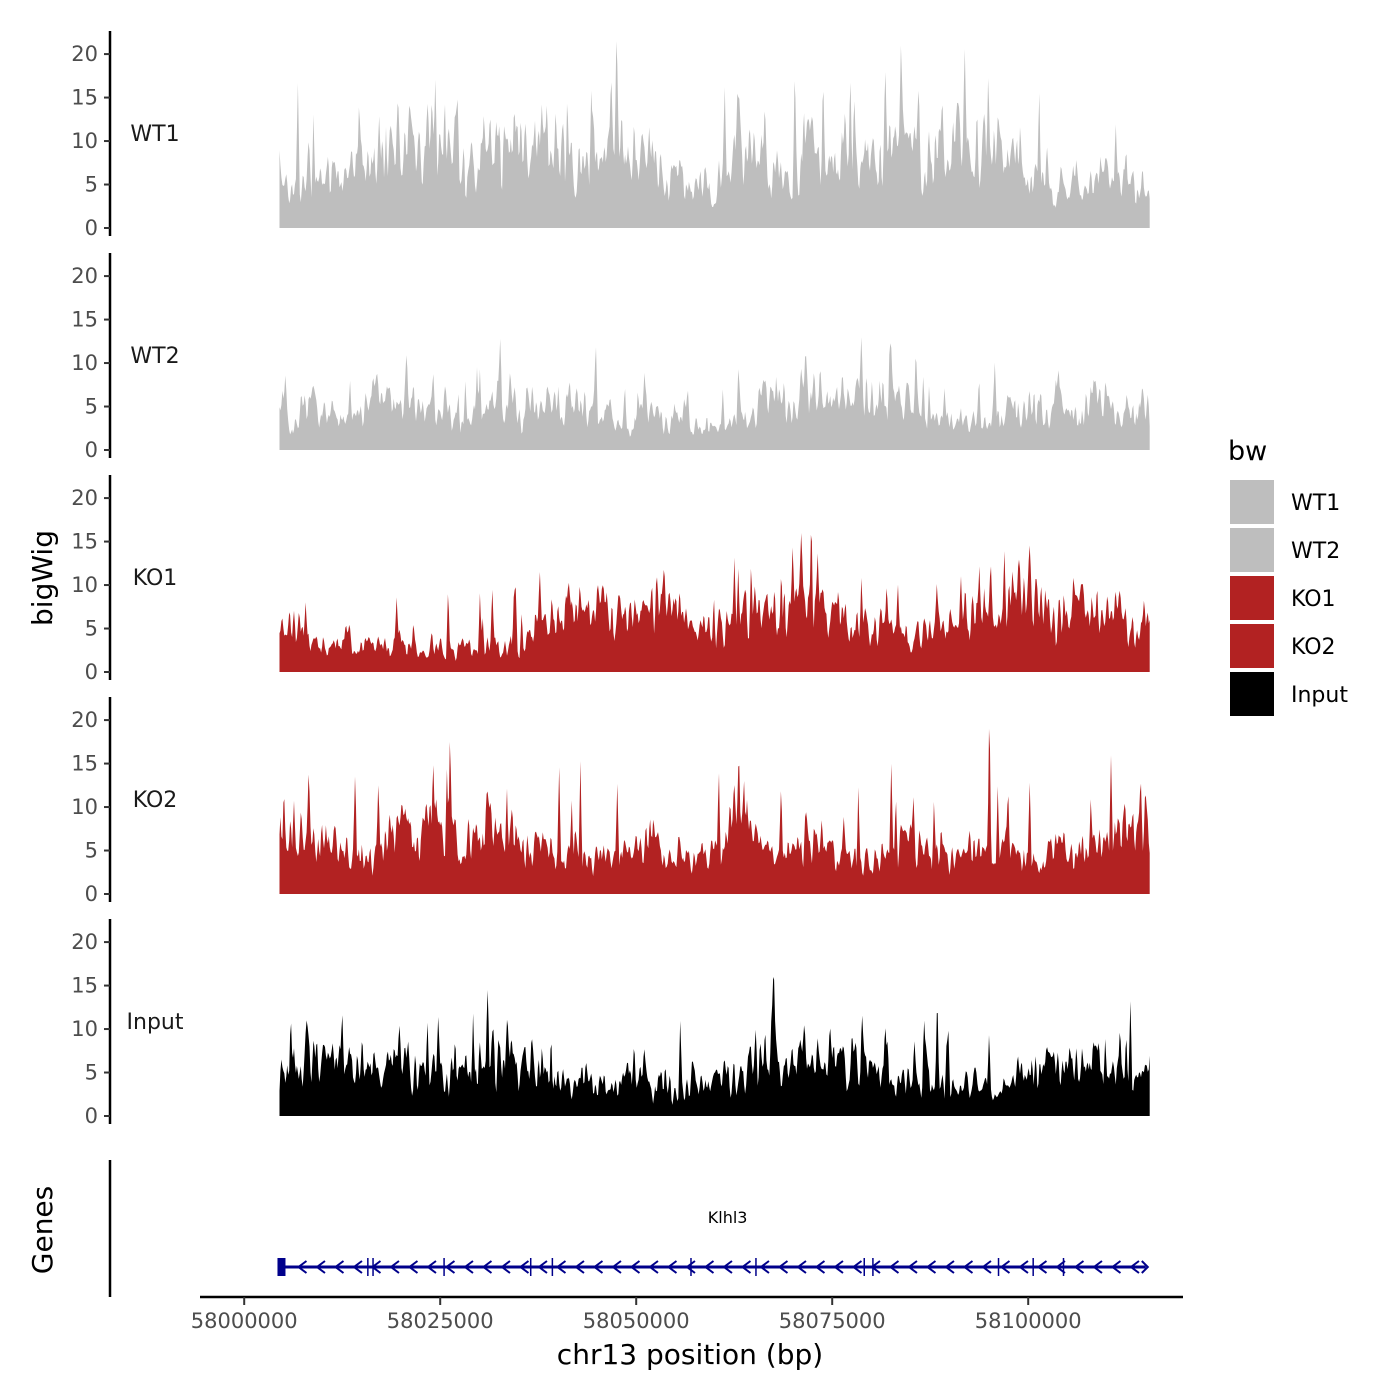  What do you see at coordinates (281, 1267) in the screenshot?
I see `gene-exon` at bounding box center [281, 1267].